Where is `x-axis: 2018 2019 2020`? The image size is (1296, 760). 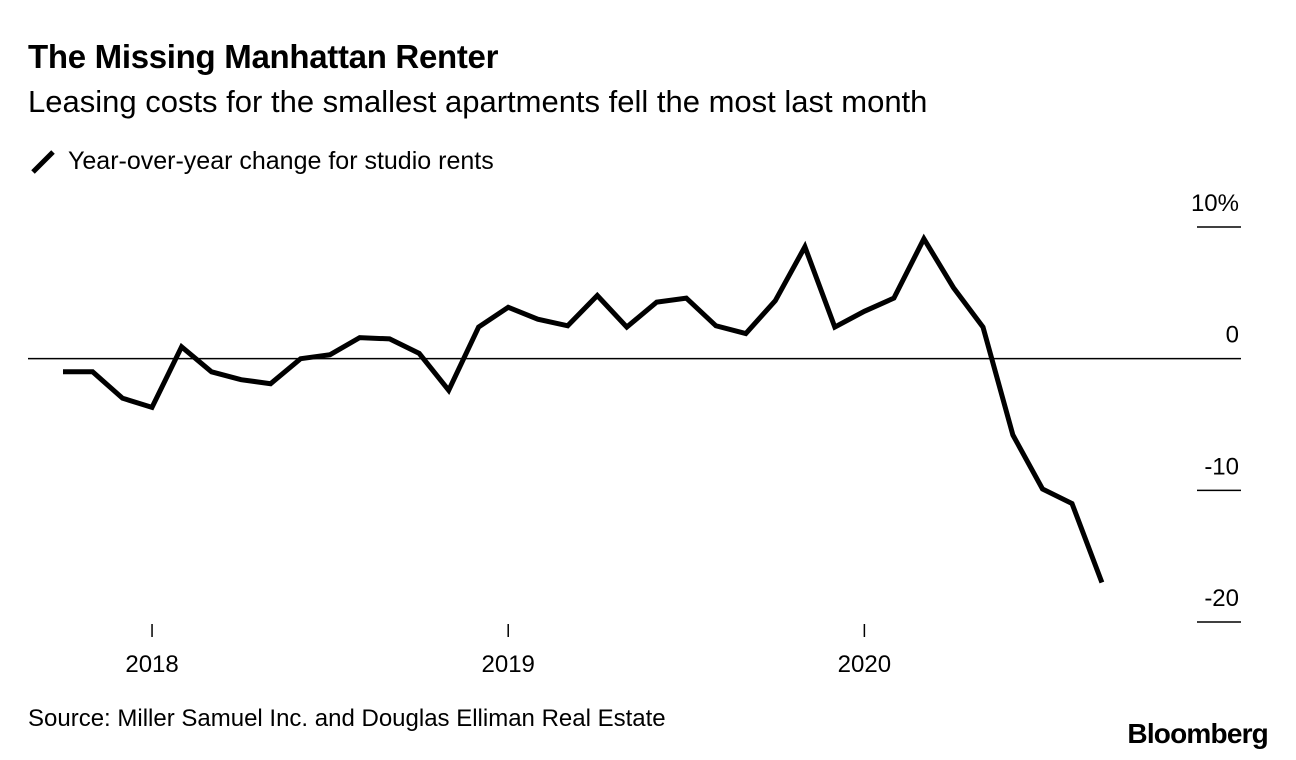 x-axis: 2018 2019 2020 is located at coordinates (508, 651).